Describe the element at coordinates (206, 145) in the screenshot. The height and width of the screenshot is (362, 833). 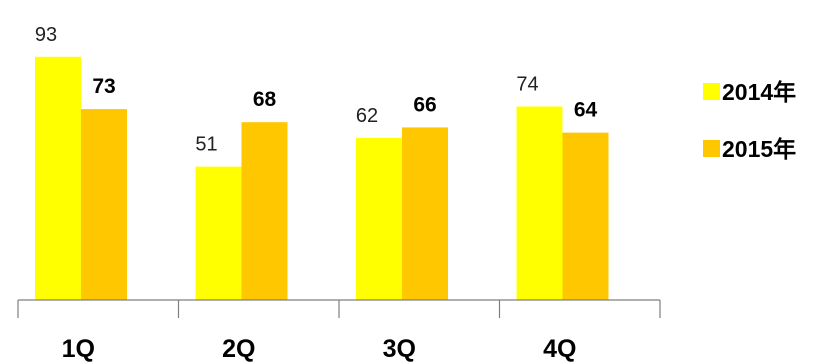
I see `data-label-2Q-series-1: 51` at that location.